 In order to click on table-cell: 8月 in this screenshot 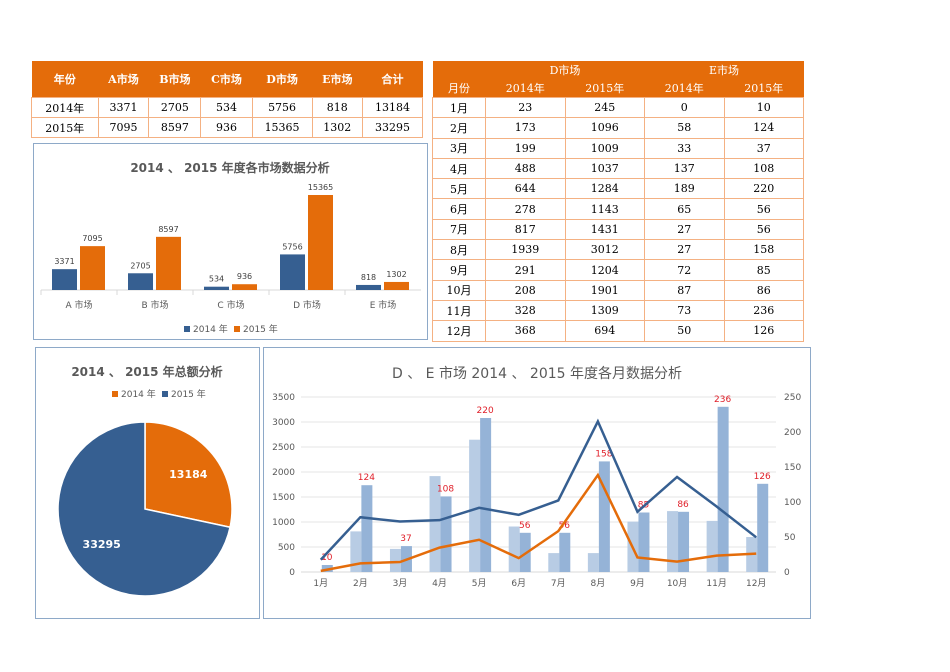, I will do `click(459, 250)`.